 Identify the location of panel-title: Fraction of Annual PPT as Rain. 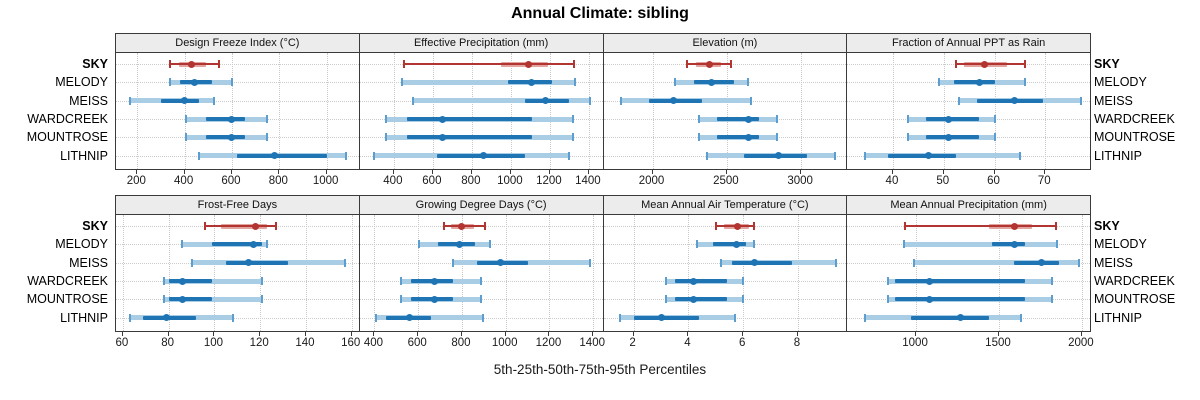
(968, 43).